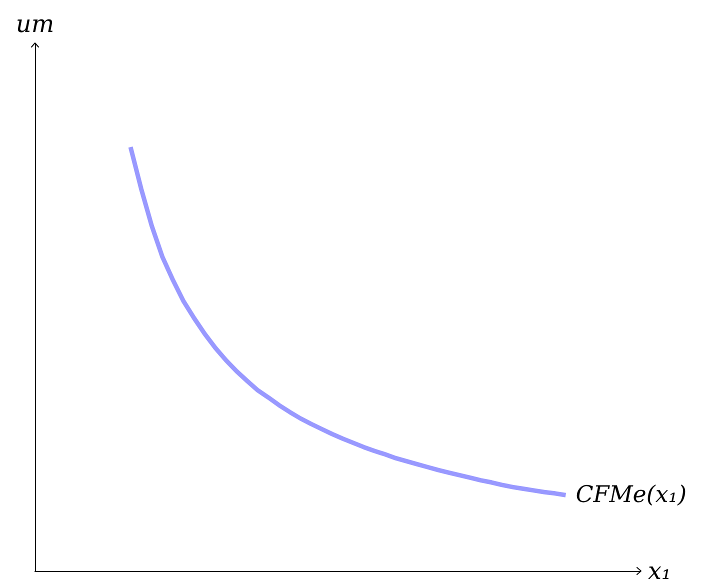 Image resolution: width=722 pixels, height=583 pixels. Describe the element at coordinates (631, 495) in the screenshot. I see `series-label: CFMe(x₁)` at that location.